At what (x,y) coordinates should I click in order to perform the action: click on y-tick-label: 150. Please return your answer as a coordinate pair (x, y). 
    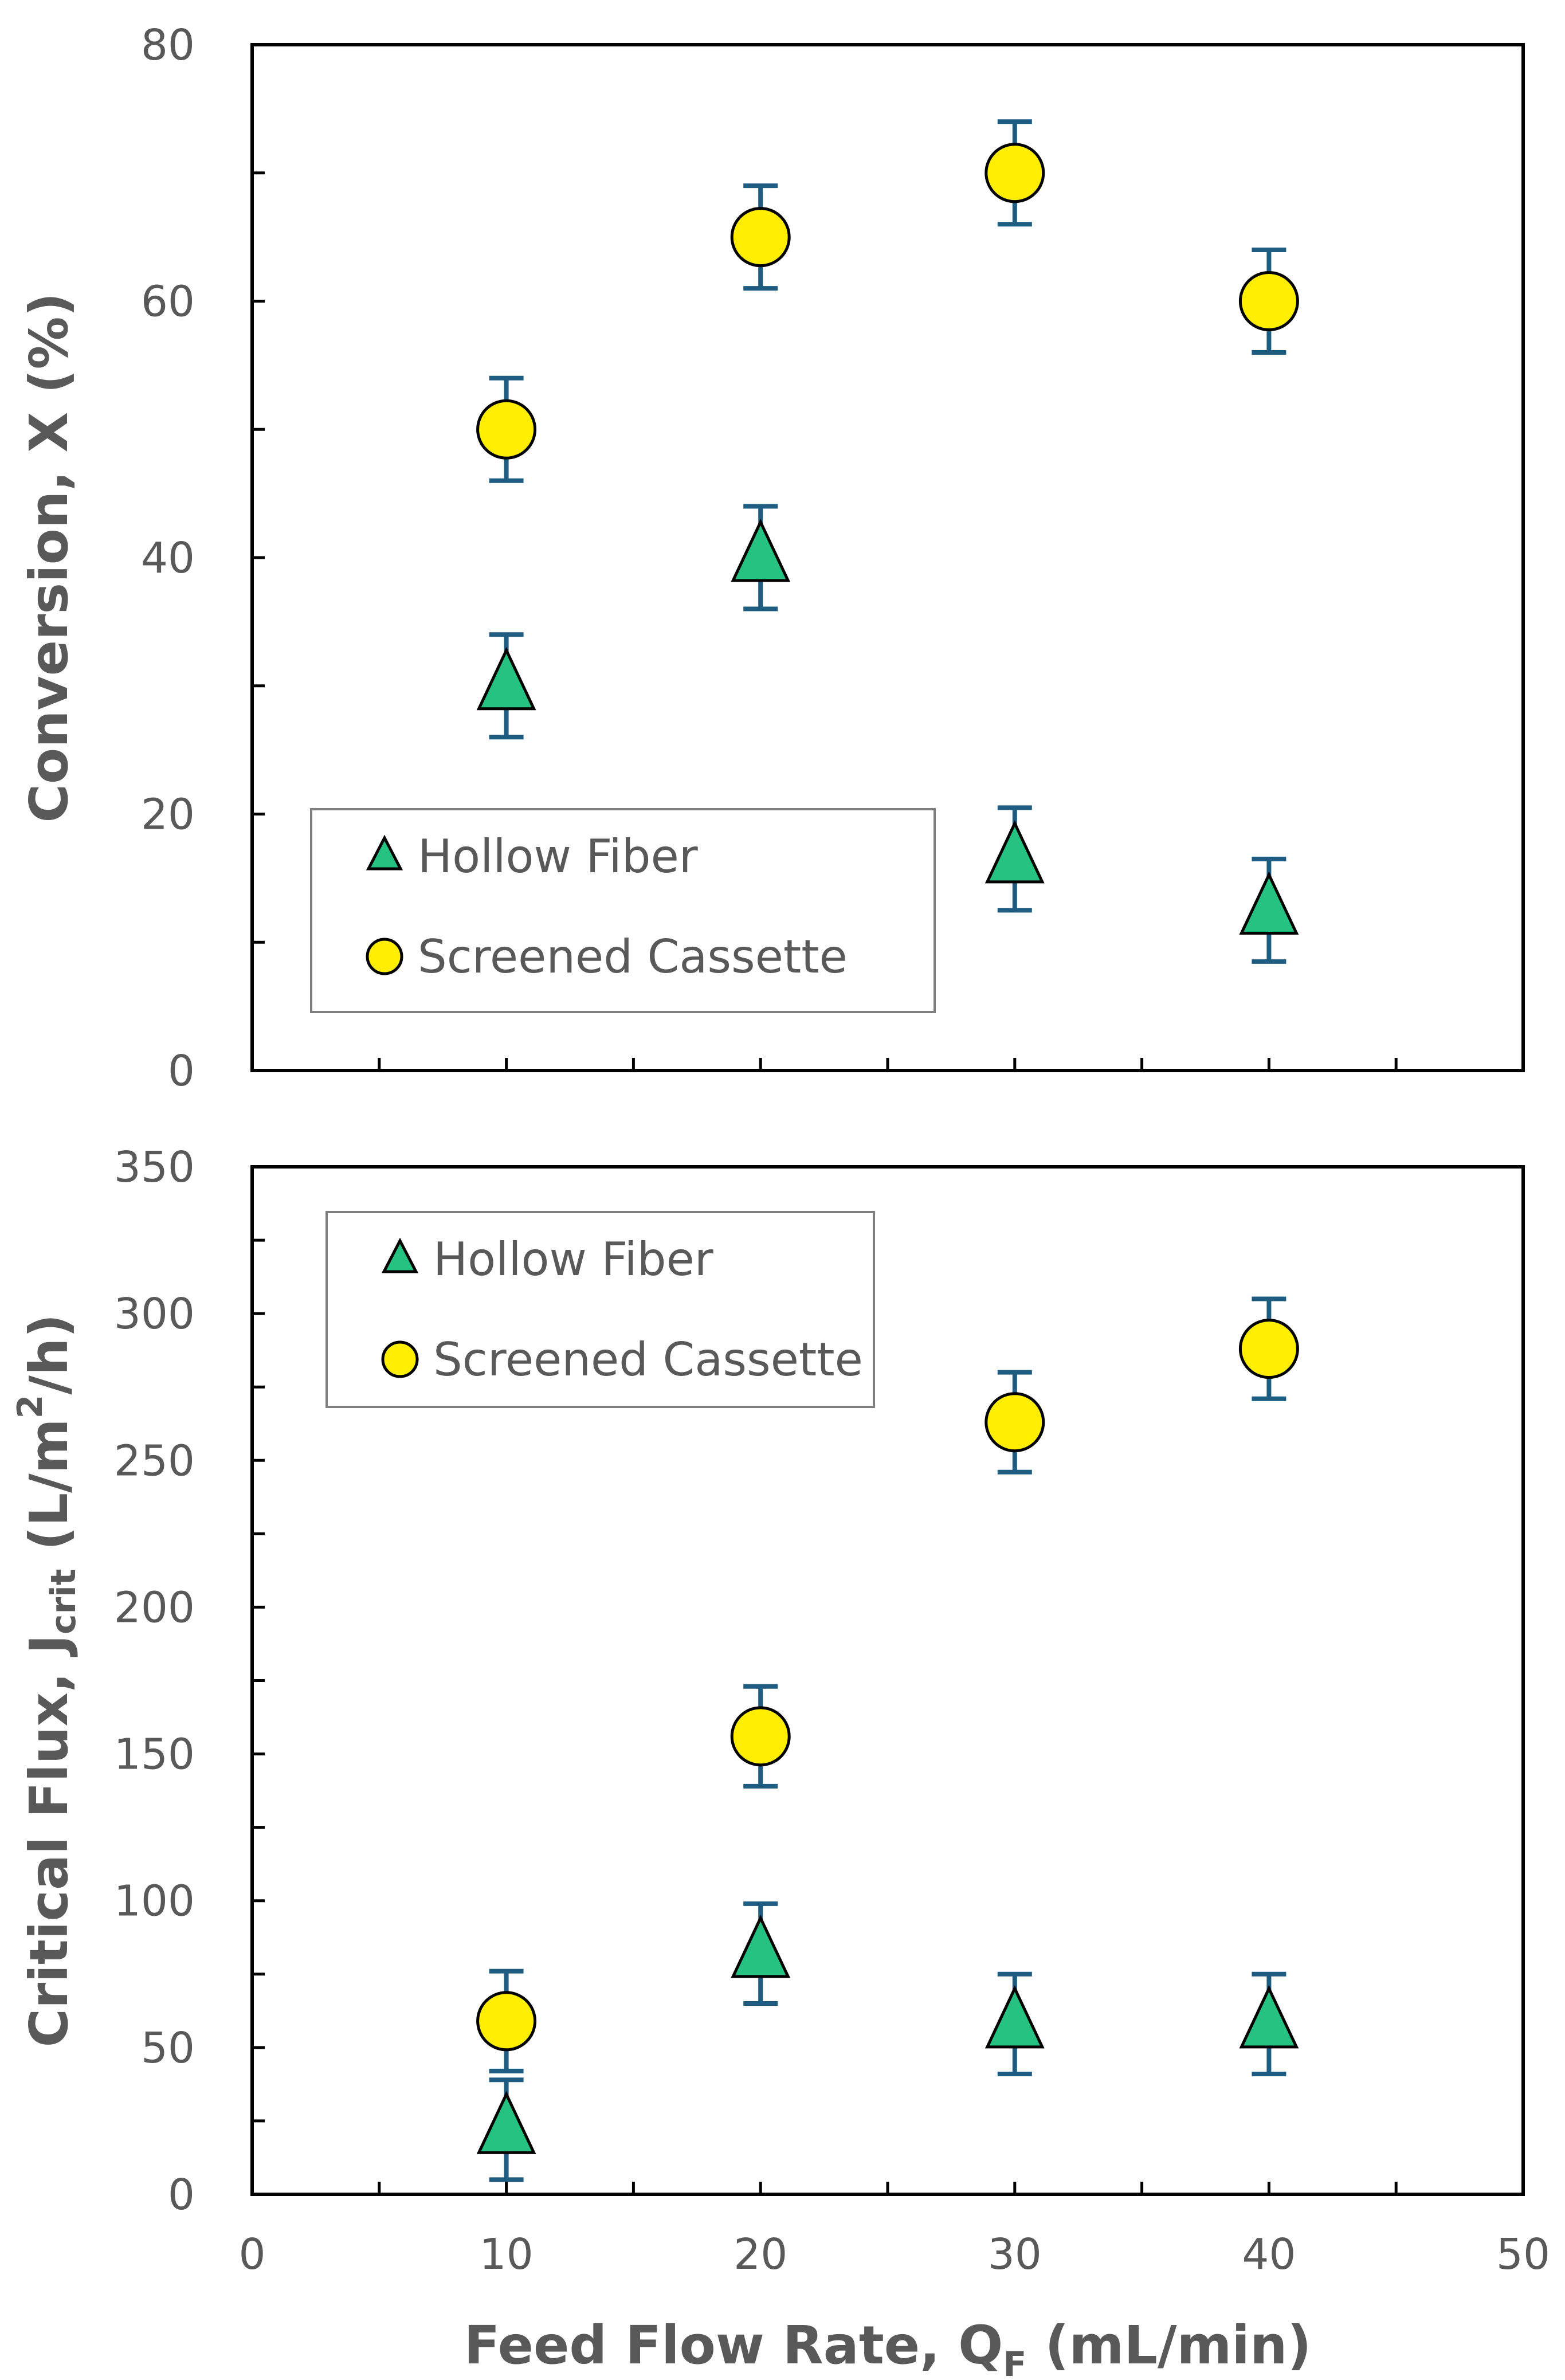
    Looking at the image, I should click on (154, 1755).